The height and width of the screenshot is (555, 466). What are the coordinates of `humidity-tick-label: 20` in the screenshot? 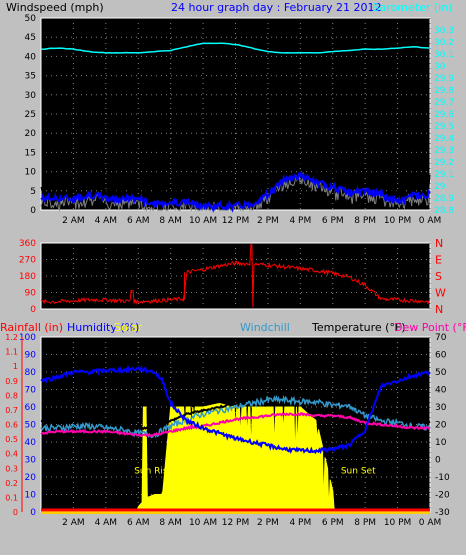 It's located at (31, 478).